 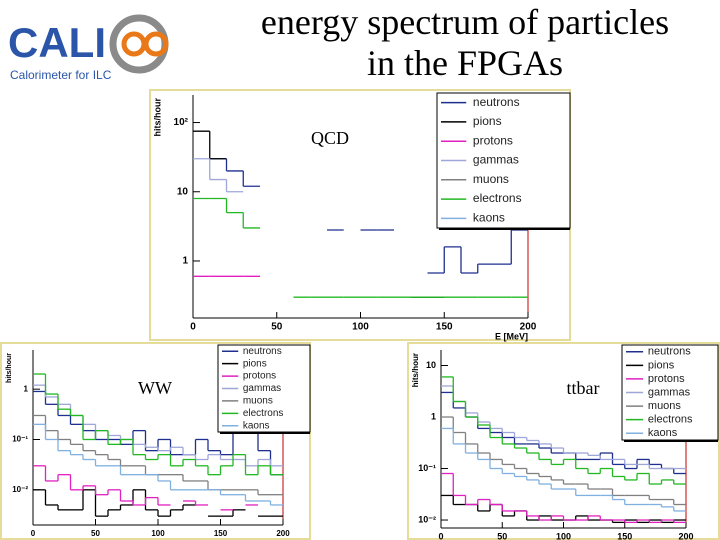 I want to click on x-axis-label: E [MeV], so click(x=511, y=336).